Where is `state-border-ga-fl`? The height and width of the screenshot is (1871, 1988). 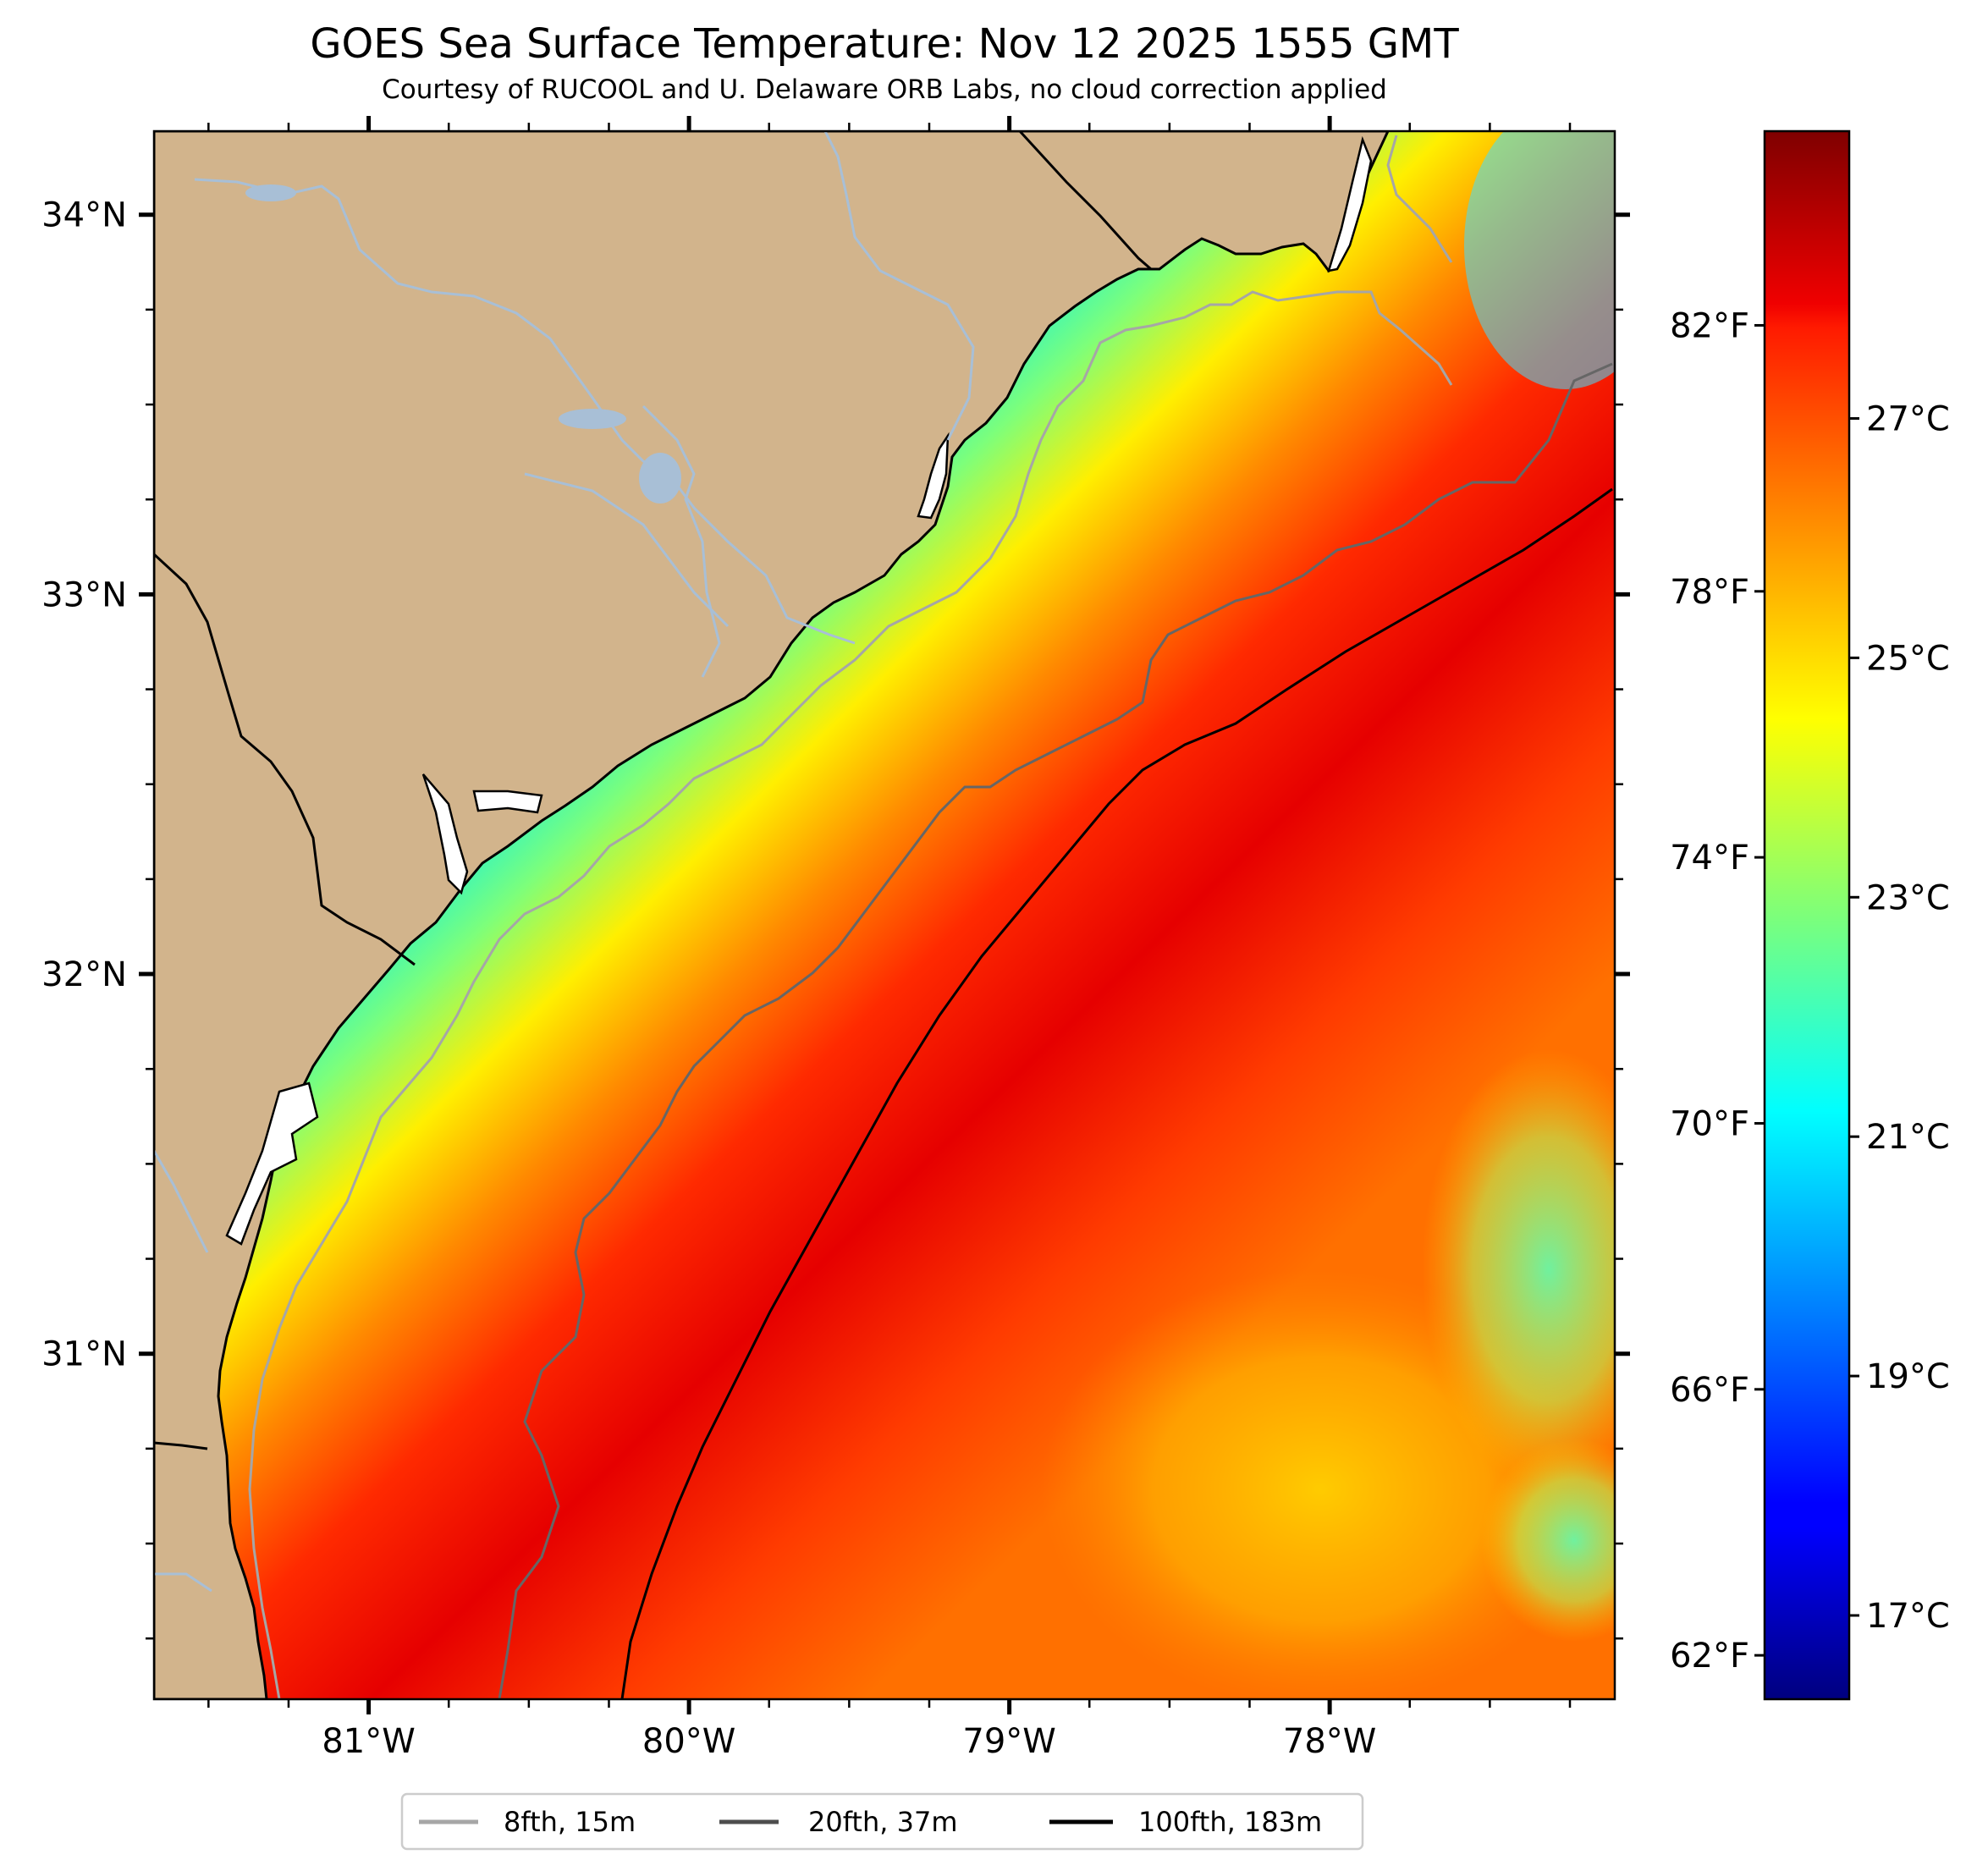
state-border-ga-fl is located at coordinates (181, 1446).